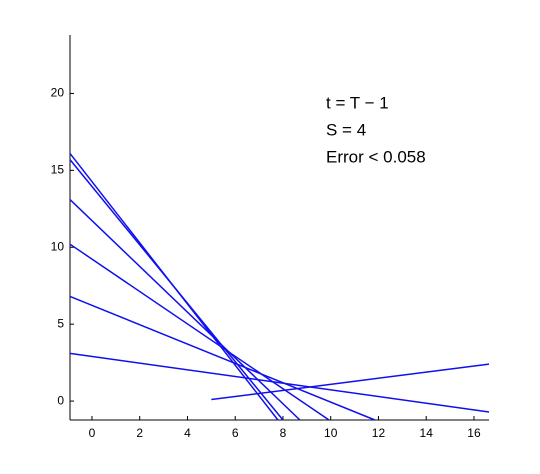 This screenshot has width=540, height=474. Describe the element at coordinates (474, 433) in the screenshot. I see `x-tick-label: 16` at that location.